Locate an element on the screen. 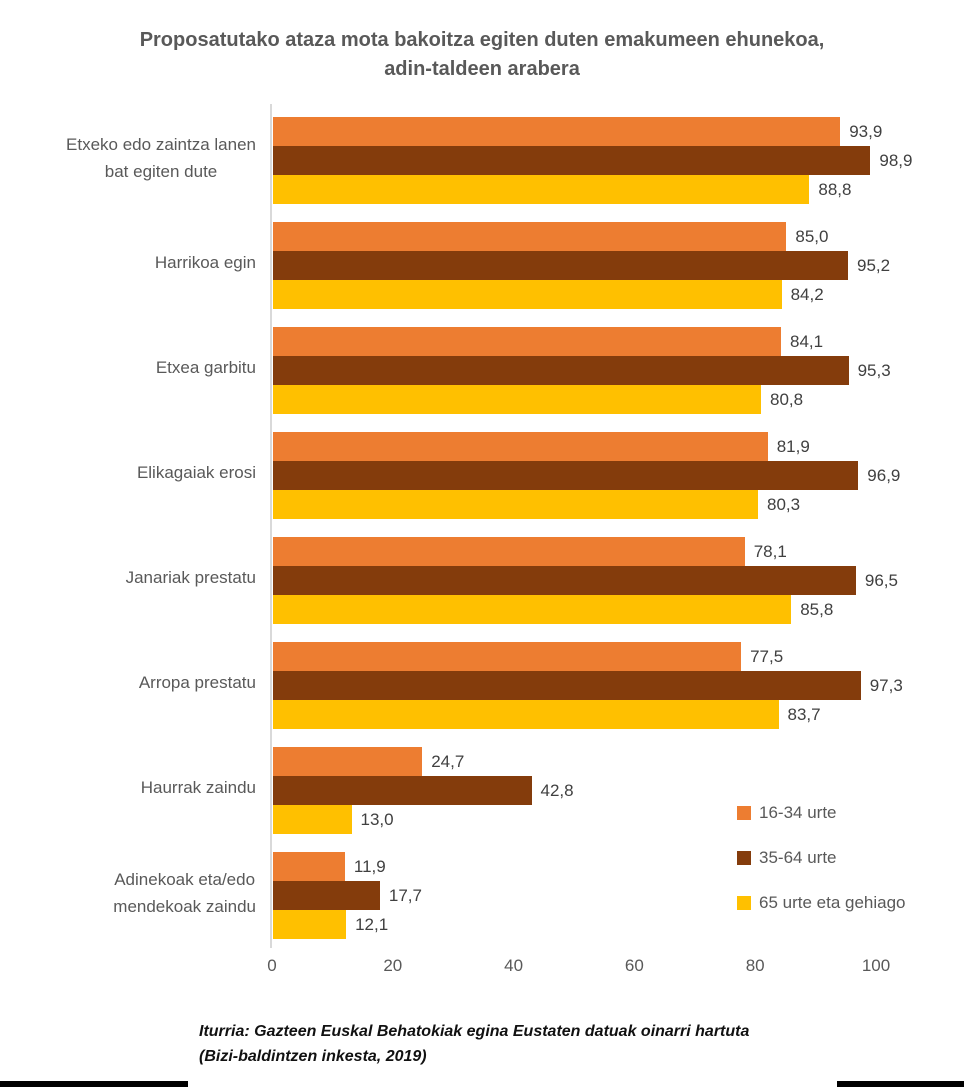  bottom-frame-left is located at coordinates (94, 1084).